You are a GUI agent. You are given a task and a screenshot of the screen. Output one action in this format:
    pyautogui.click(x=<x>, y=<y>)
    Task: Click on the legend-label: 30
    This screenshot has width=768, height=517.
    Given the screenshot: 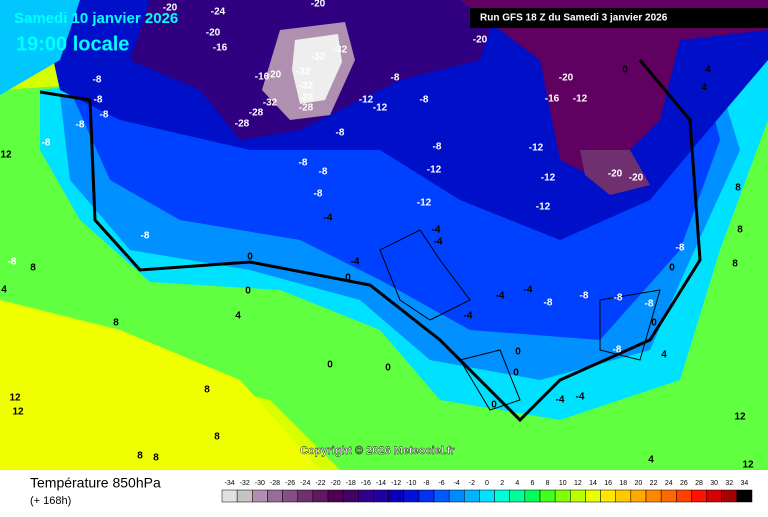 What is the action you would take?
    pyautogui.click(x=714, y=483)
    